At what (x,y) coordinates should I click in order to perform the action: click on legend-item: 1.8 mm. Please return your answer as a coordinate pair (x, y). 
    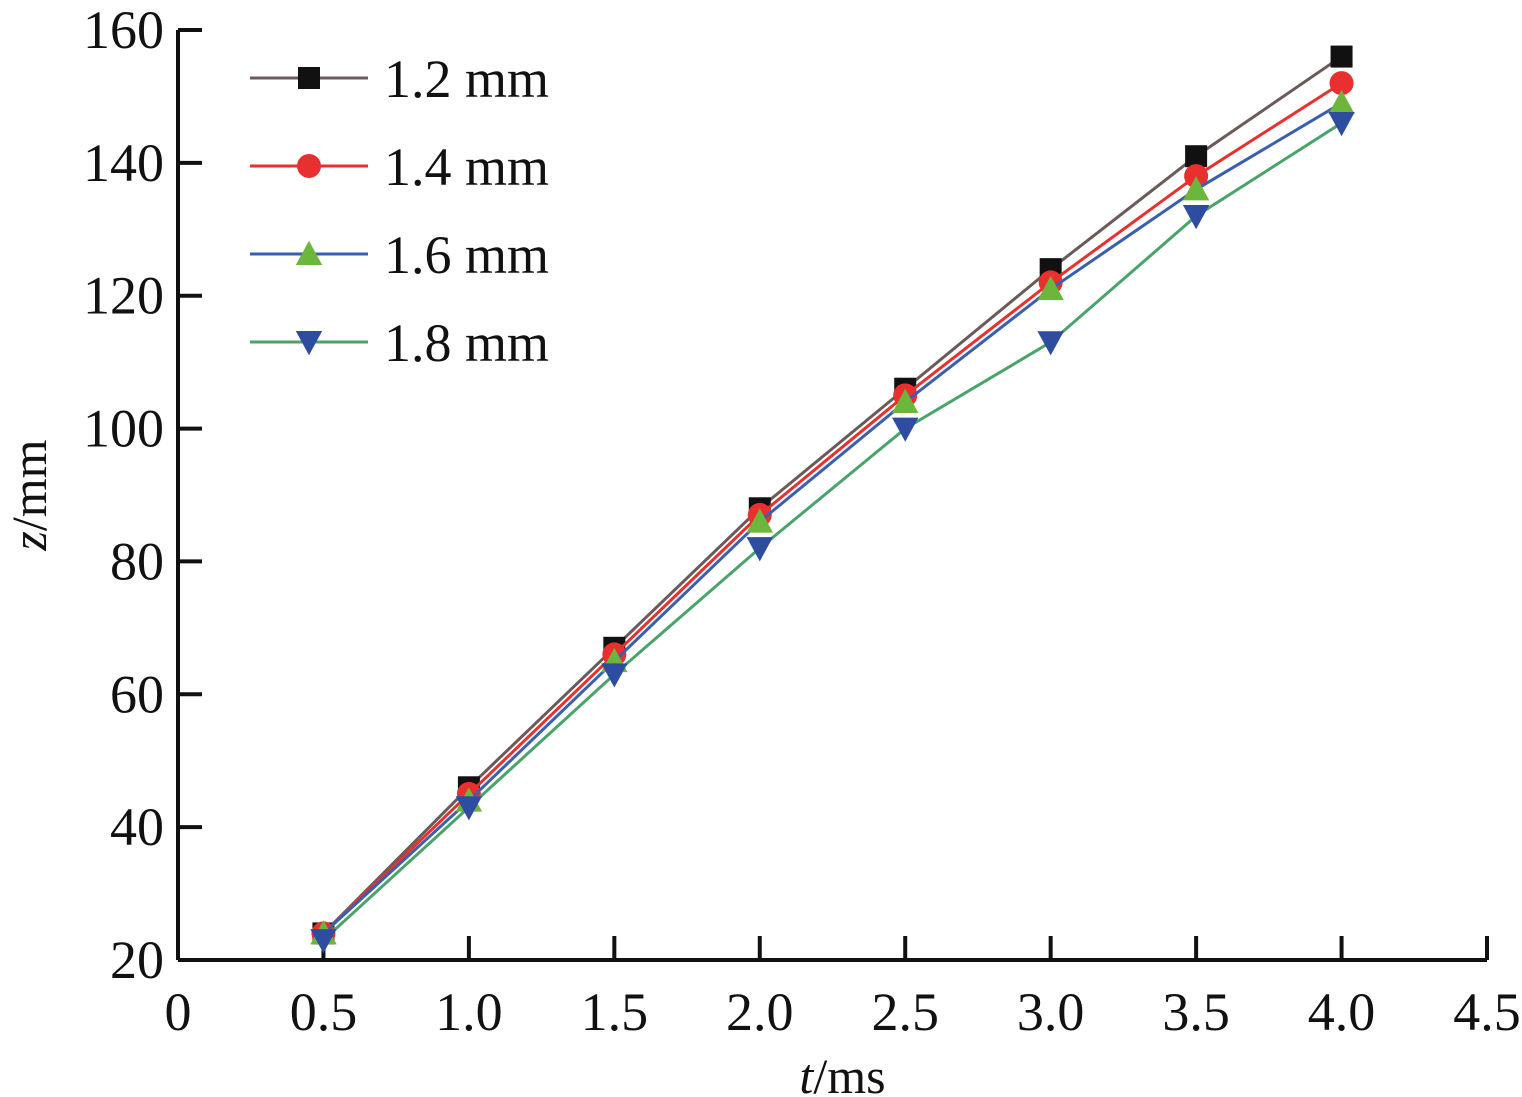
    Looking at the image, I should click on (399, 343).